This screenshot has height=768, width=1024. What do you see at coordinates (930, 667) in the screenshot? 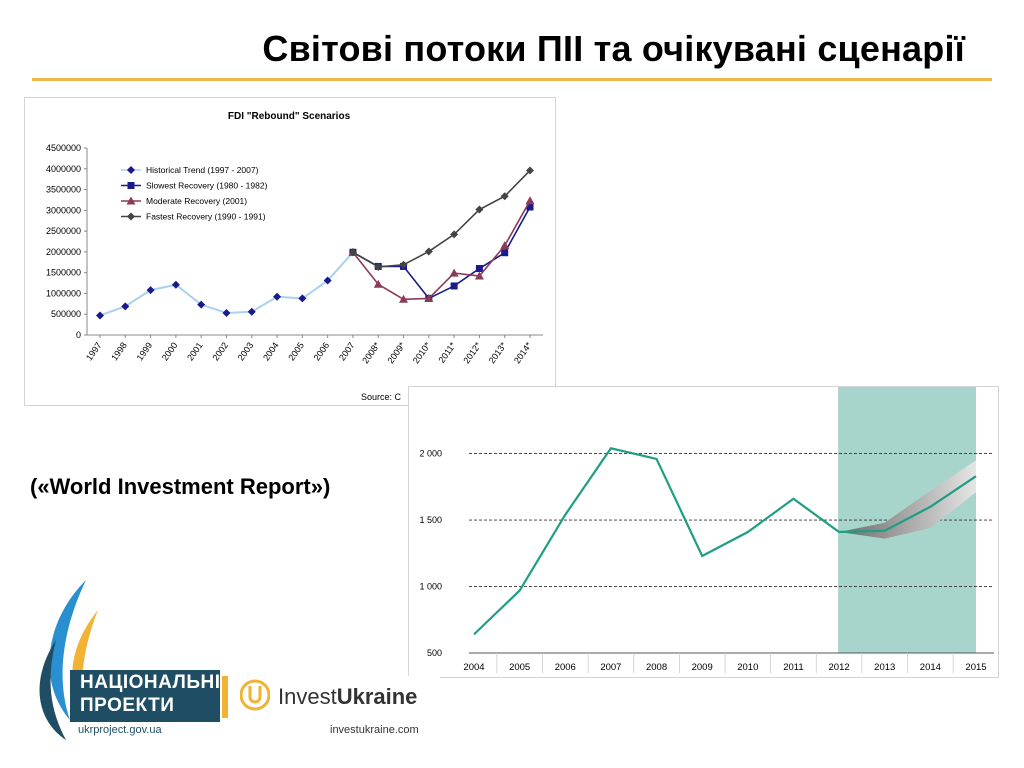
I see `chart2-x-tick-label: 2014` at bounding box center [930, 667].